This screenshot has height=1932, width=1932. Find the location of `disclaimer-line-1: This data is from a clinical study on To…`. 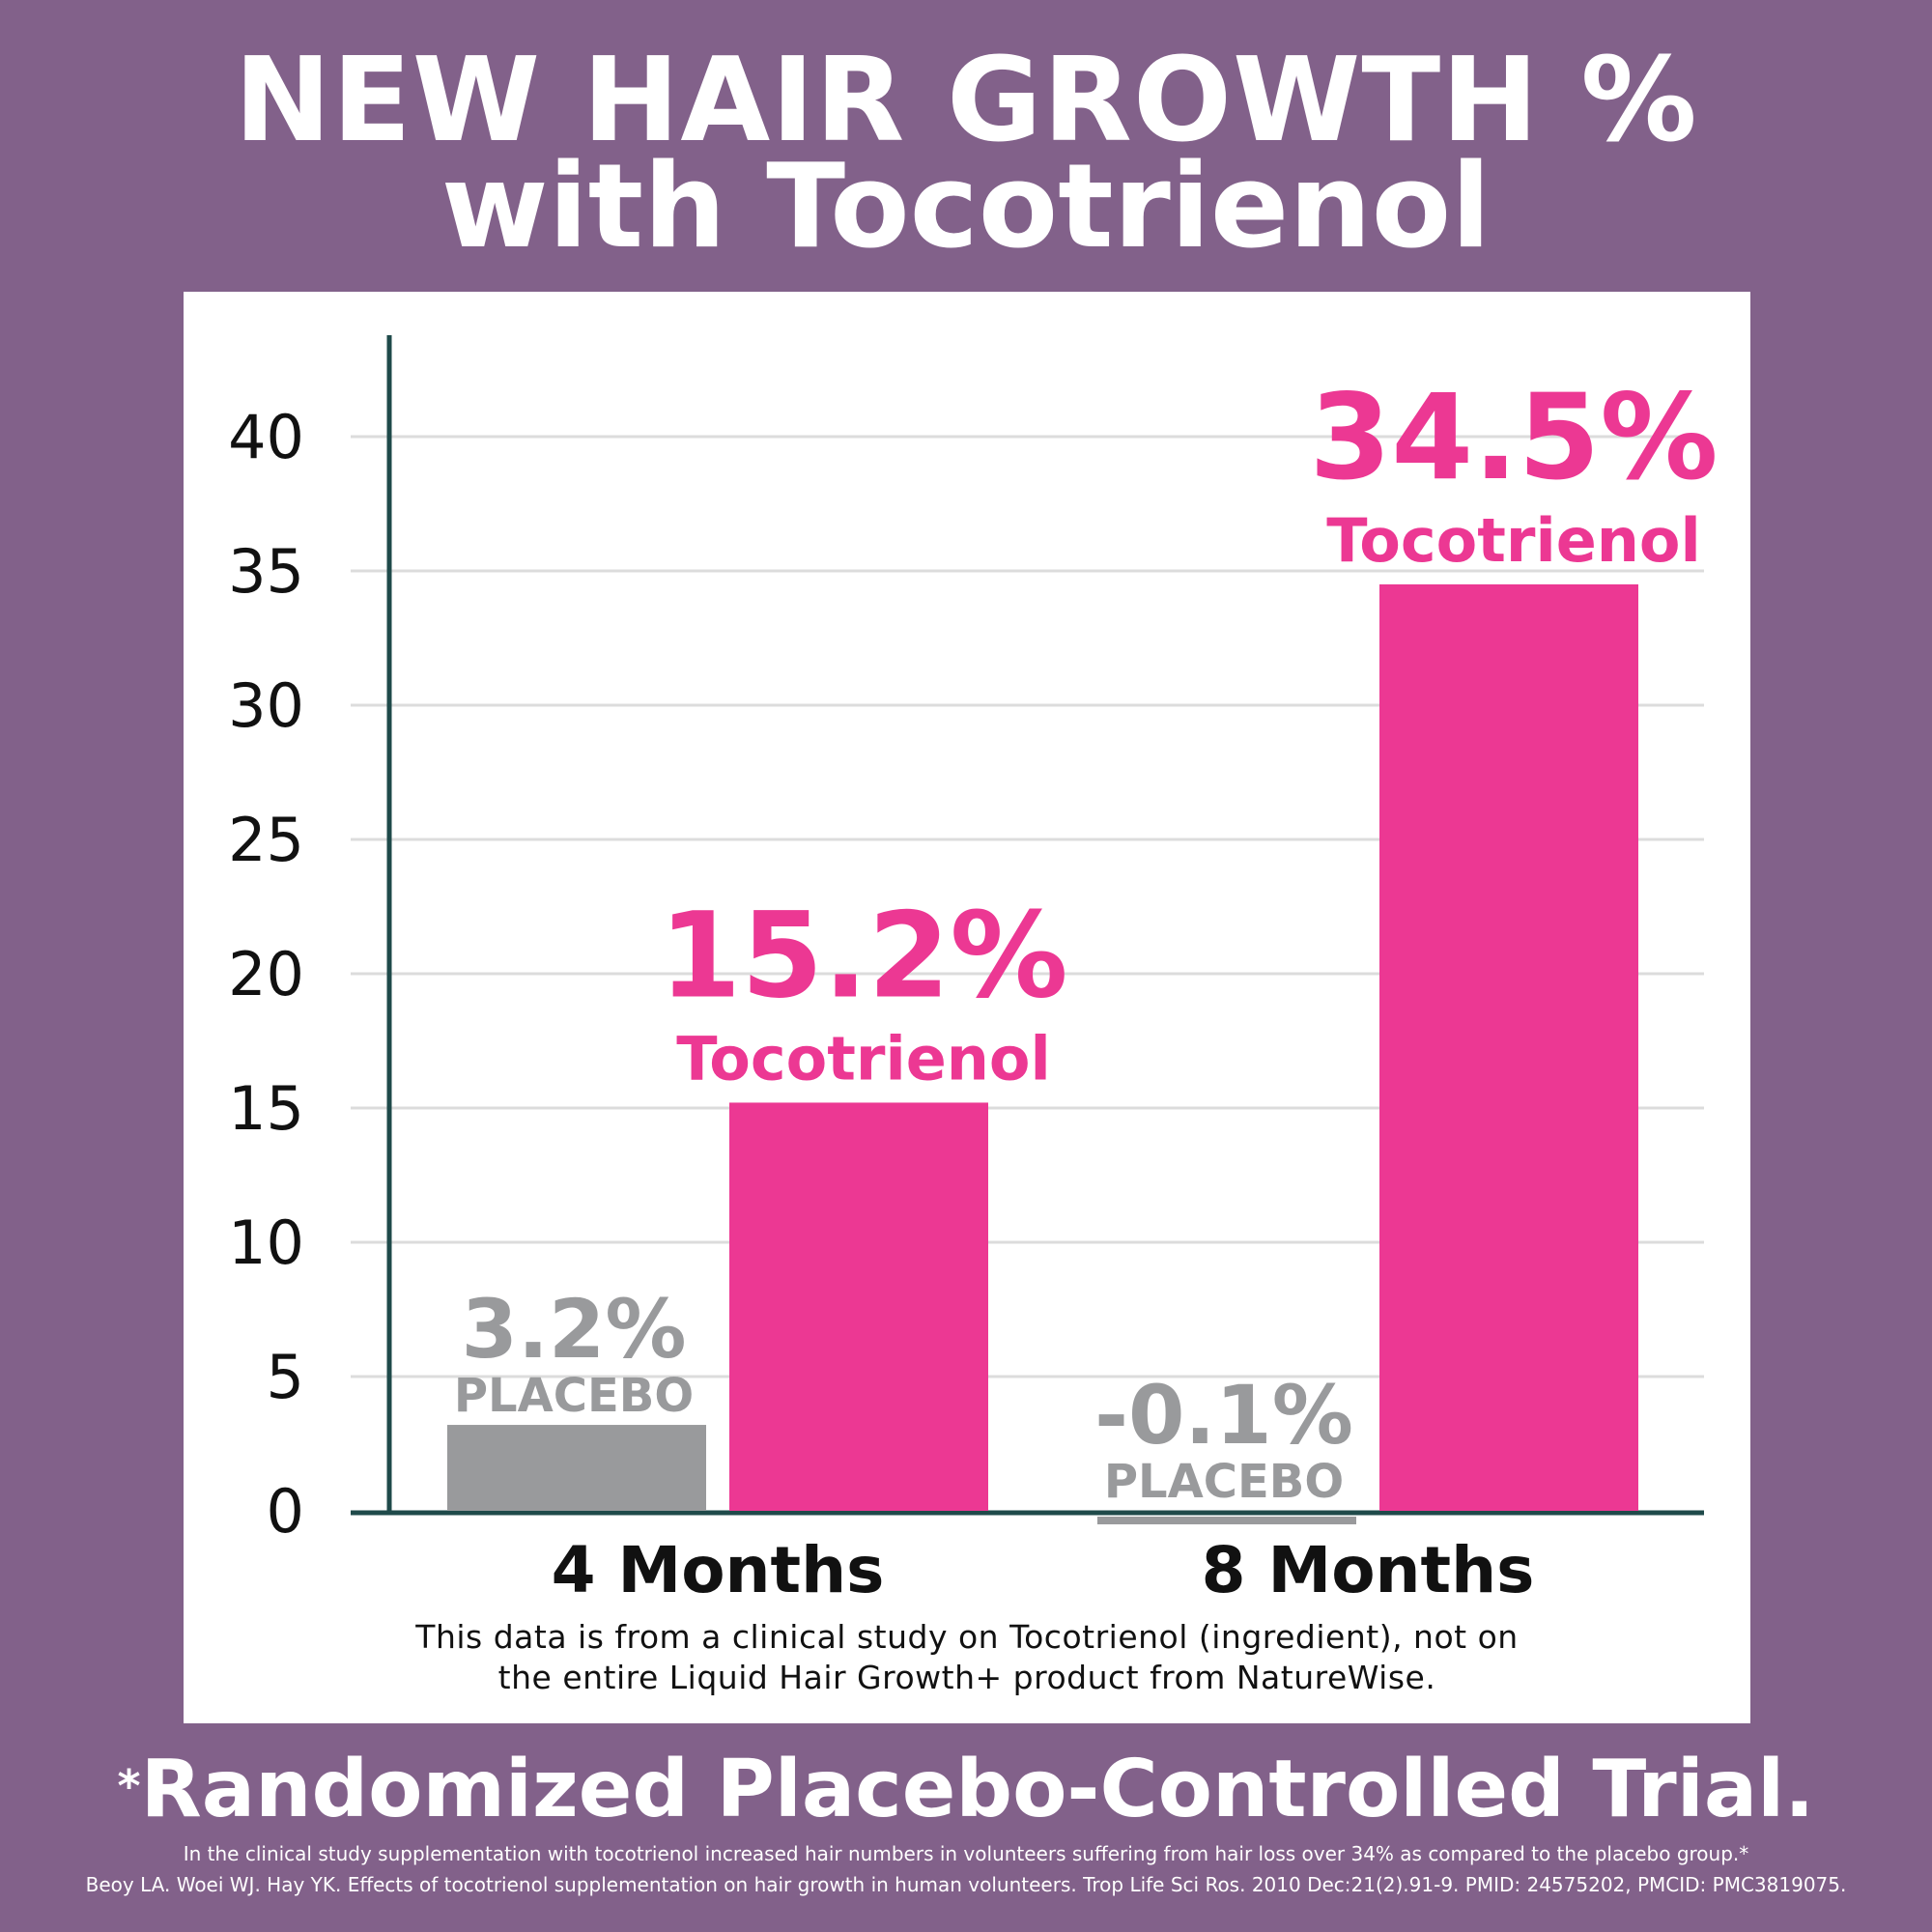

disclaimer-line-1: This data is from a clinical study on To… is located at coordinates (967, 1637).